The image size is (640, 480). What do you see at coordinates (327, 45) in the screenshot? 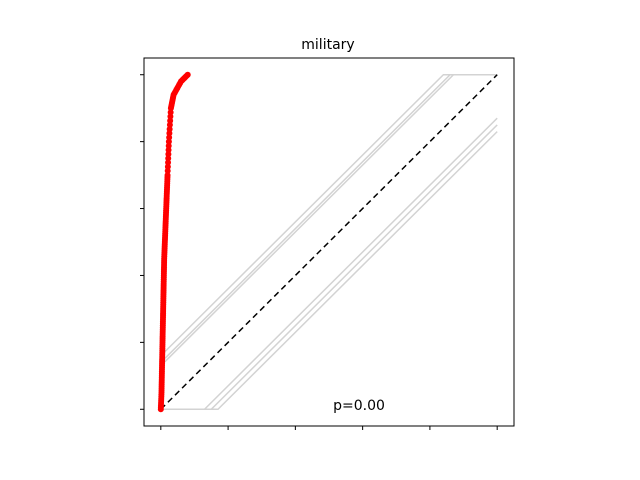
I see `chart-title: military` at bounding box center [327, 45].